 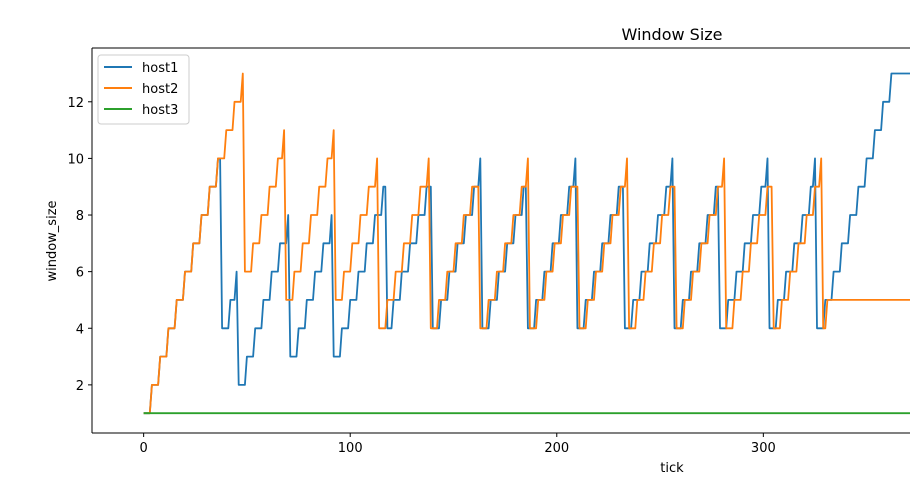 What do you see at coordinates (52, 240) in the screenshot?
I see `y-axis-title: window_size` at bounding box center [52, 240].